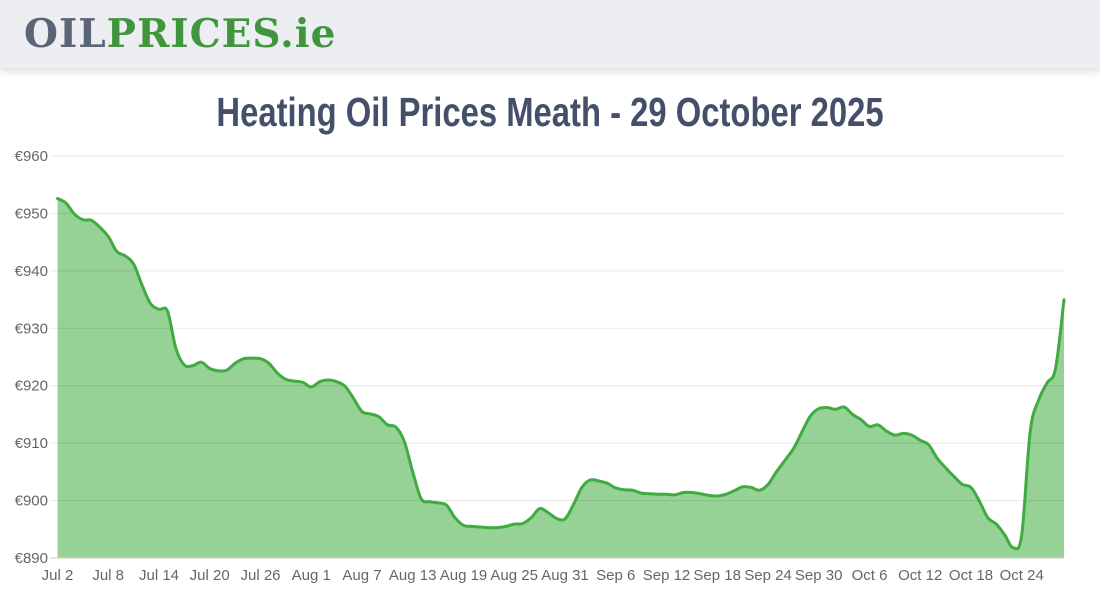 The height and width of the screenshot is (600, 1100). I want to click on x-axis-label: Aug 19, so click(464, 575).